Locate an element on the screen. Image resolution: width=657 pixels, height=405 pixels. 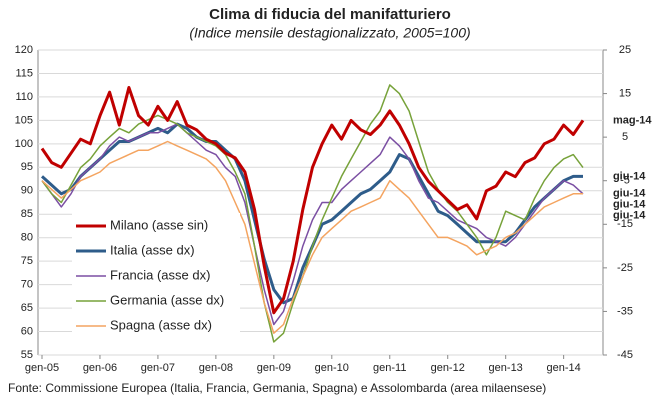
x-tick-label: gen-14 is located at coordinates (564, 368).